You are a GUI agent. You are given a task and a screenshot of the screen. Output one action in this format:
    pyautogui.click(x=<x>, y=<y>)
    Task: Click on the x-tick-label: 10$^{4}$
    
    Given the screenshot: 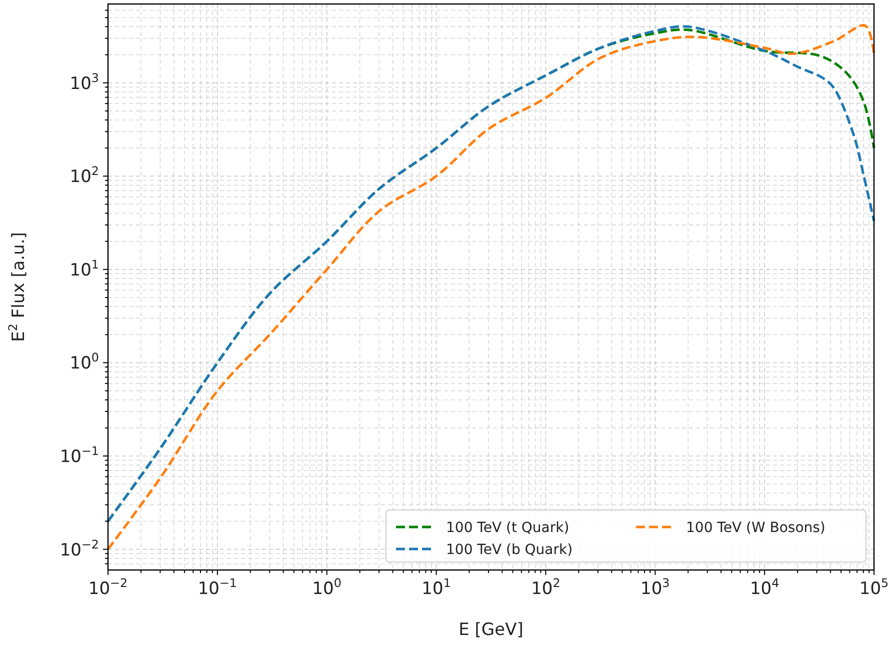 What is the action you would take?
    pyautogui.click(x=765, y=587)
    